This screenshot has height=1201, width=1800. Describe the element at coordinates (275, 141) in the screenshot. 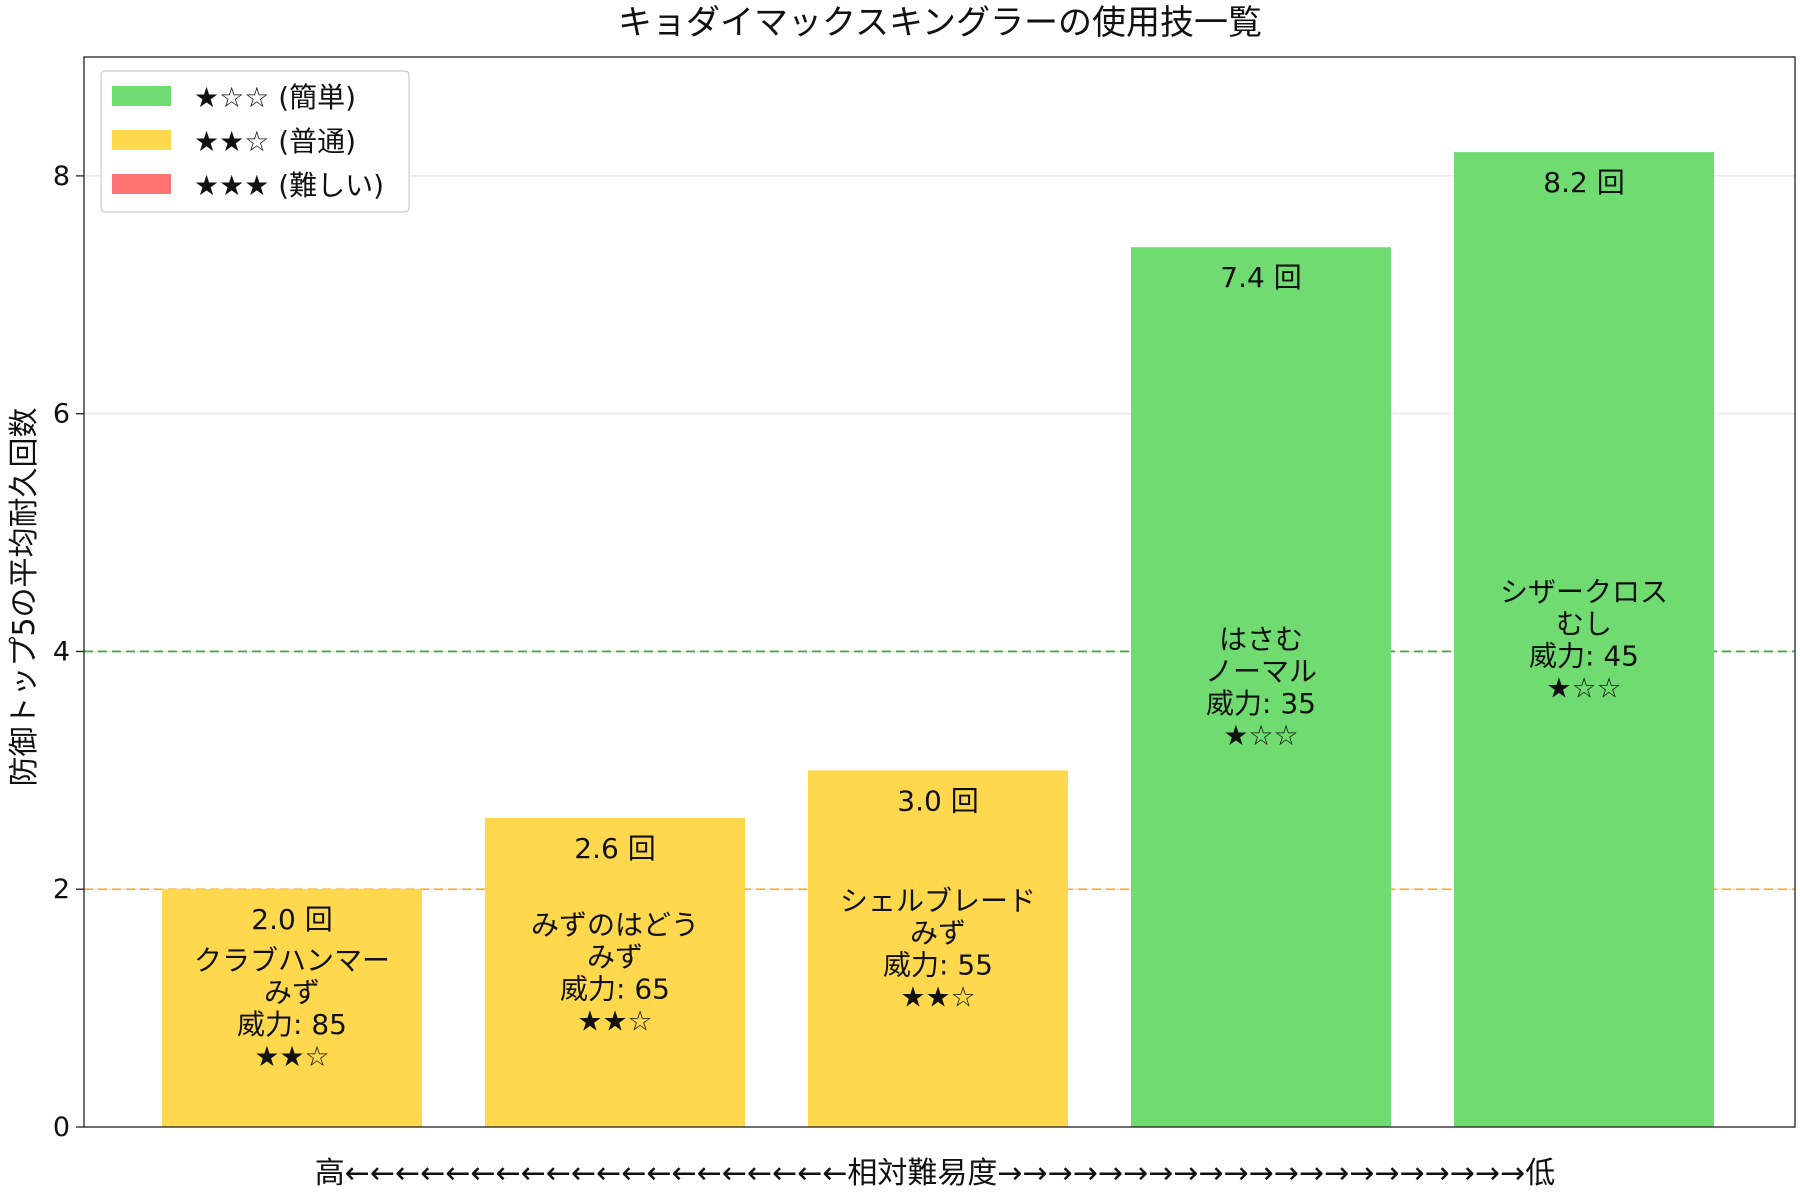

I see `legend-label: ★★☆ (普通)` at that location.